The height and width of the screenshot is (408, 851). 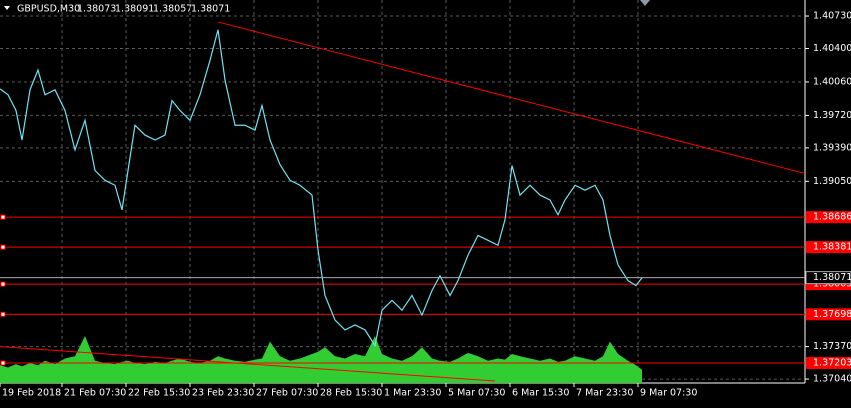 I want to click on y-tick-label: 1.37370, so click(x=832, y=346).